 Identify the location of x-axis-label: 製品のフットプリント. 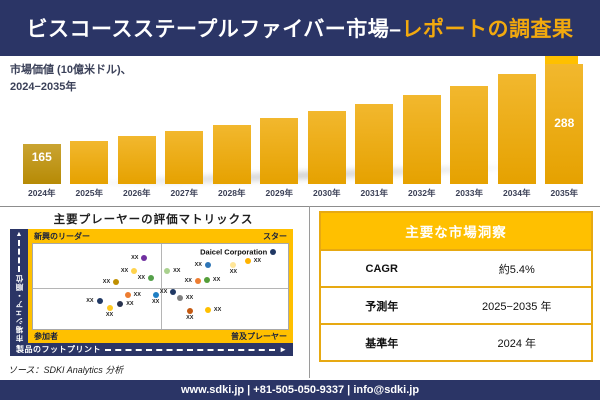
(58, 349).